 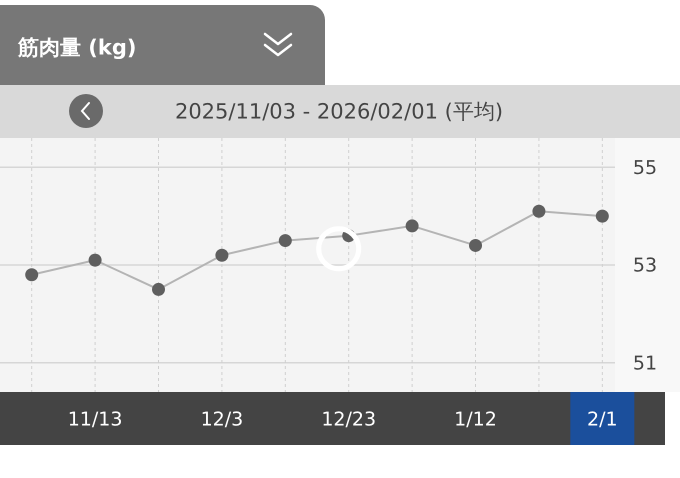 What do you see at coordinates (95, 419) in the screenshot?
I see `x-tick-label: 11/13` at bounding box center [95, 419].